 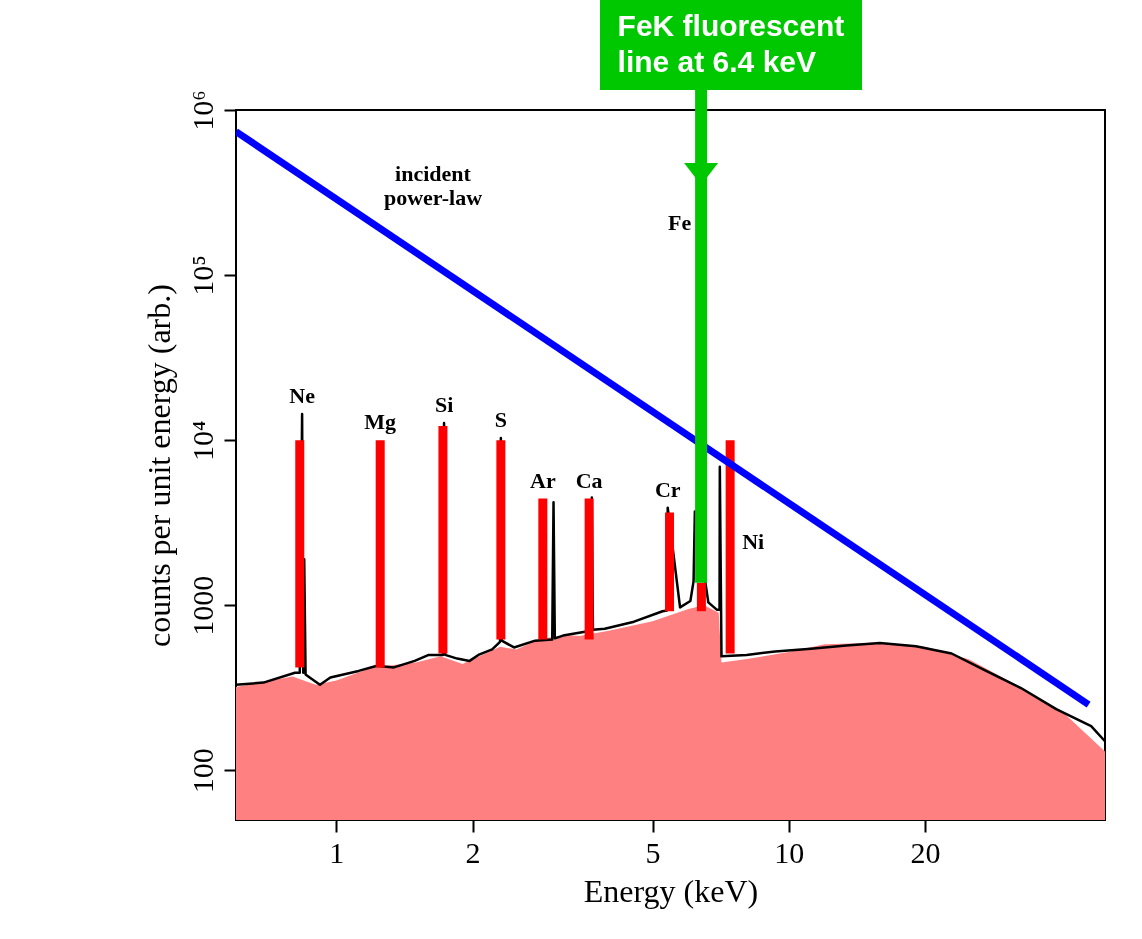 What do you see at coordinates (473, 852) in the screenshot?
I see `x-tick-label: 2` at bounding box center [473, 852].